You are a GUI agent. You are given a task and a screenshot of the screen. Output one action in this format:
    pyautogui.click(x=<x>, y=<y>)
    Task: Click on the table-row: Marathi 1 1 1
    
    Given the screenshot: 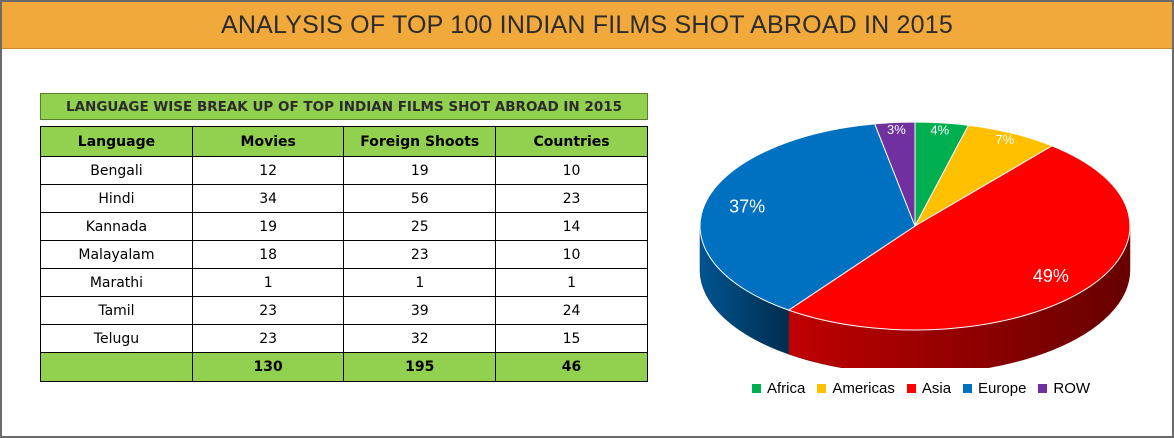 What is the action you would take?
    pyautogui.click(x=344, y=282)
    